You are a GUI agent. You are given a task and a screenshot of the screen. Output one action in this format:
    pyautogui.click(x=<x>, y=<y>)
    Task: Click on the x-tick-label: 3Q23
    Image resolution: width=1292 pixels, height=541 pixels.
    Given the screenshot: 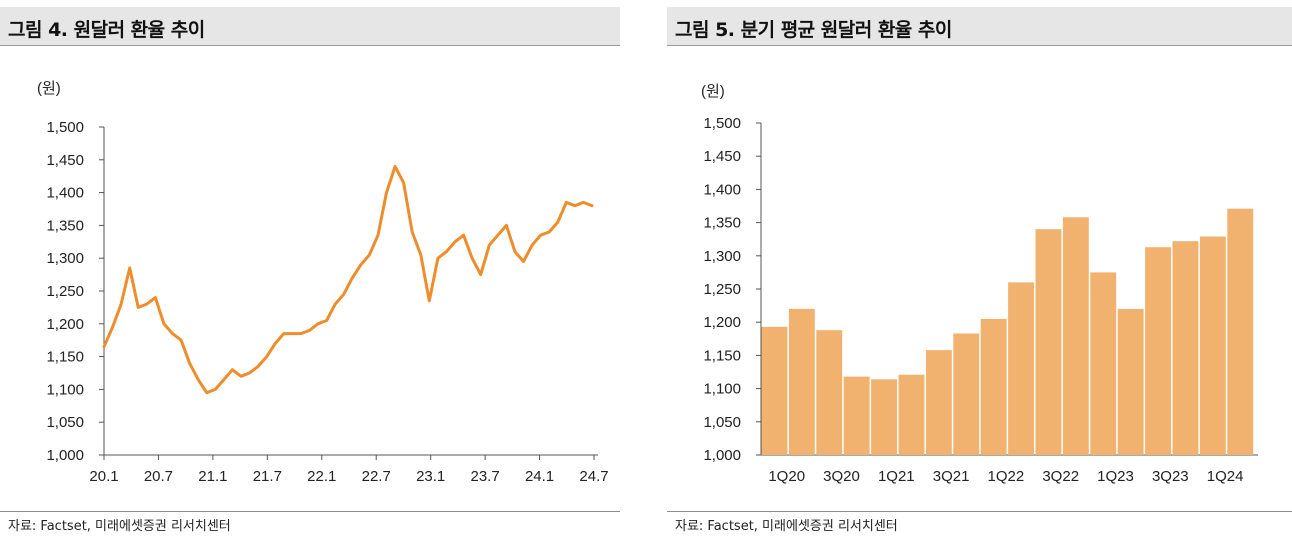 What is the action you would take?
    pyautogui.click(x=1170, y=476)
    